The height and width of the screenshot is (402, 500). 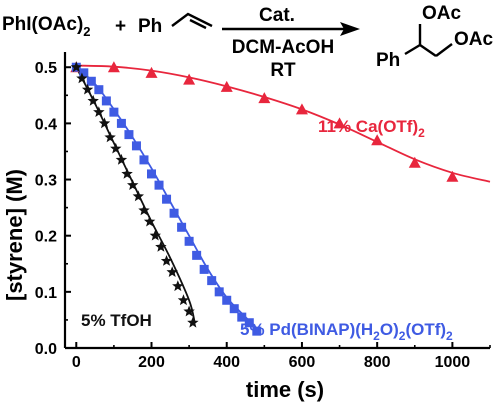 I want to click on y-tick-label: 0.2, so click(x=46, y=237).